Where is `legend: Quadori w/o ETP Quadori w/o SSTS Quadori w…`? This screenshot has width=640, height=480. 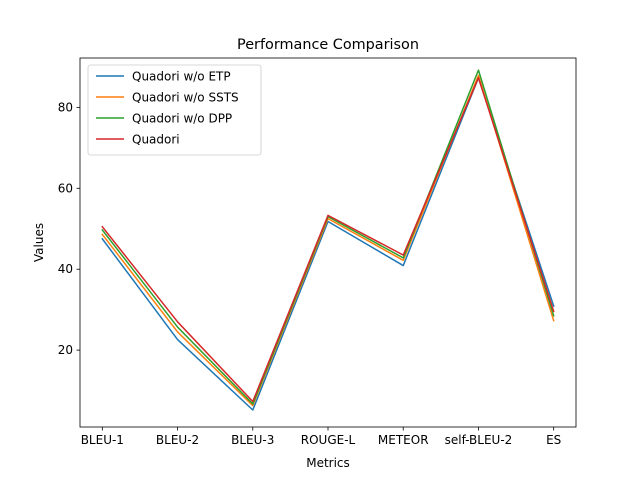
legend: Quadori w/o ETP Quadori w/o SSTS Quadori w… is located at coordinates (174, 110).